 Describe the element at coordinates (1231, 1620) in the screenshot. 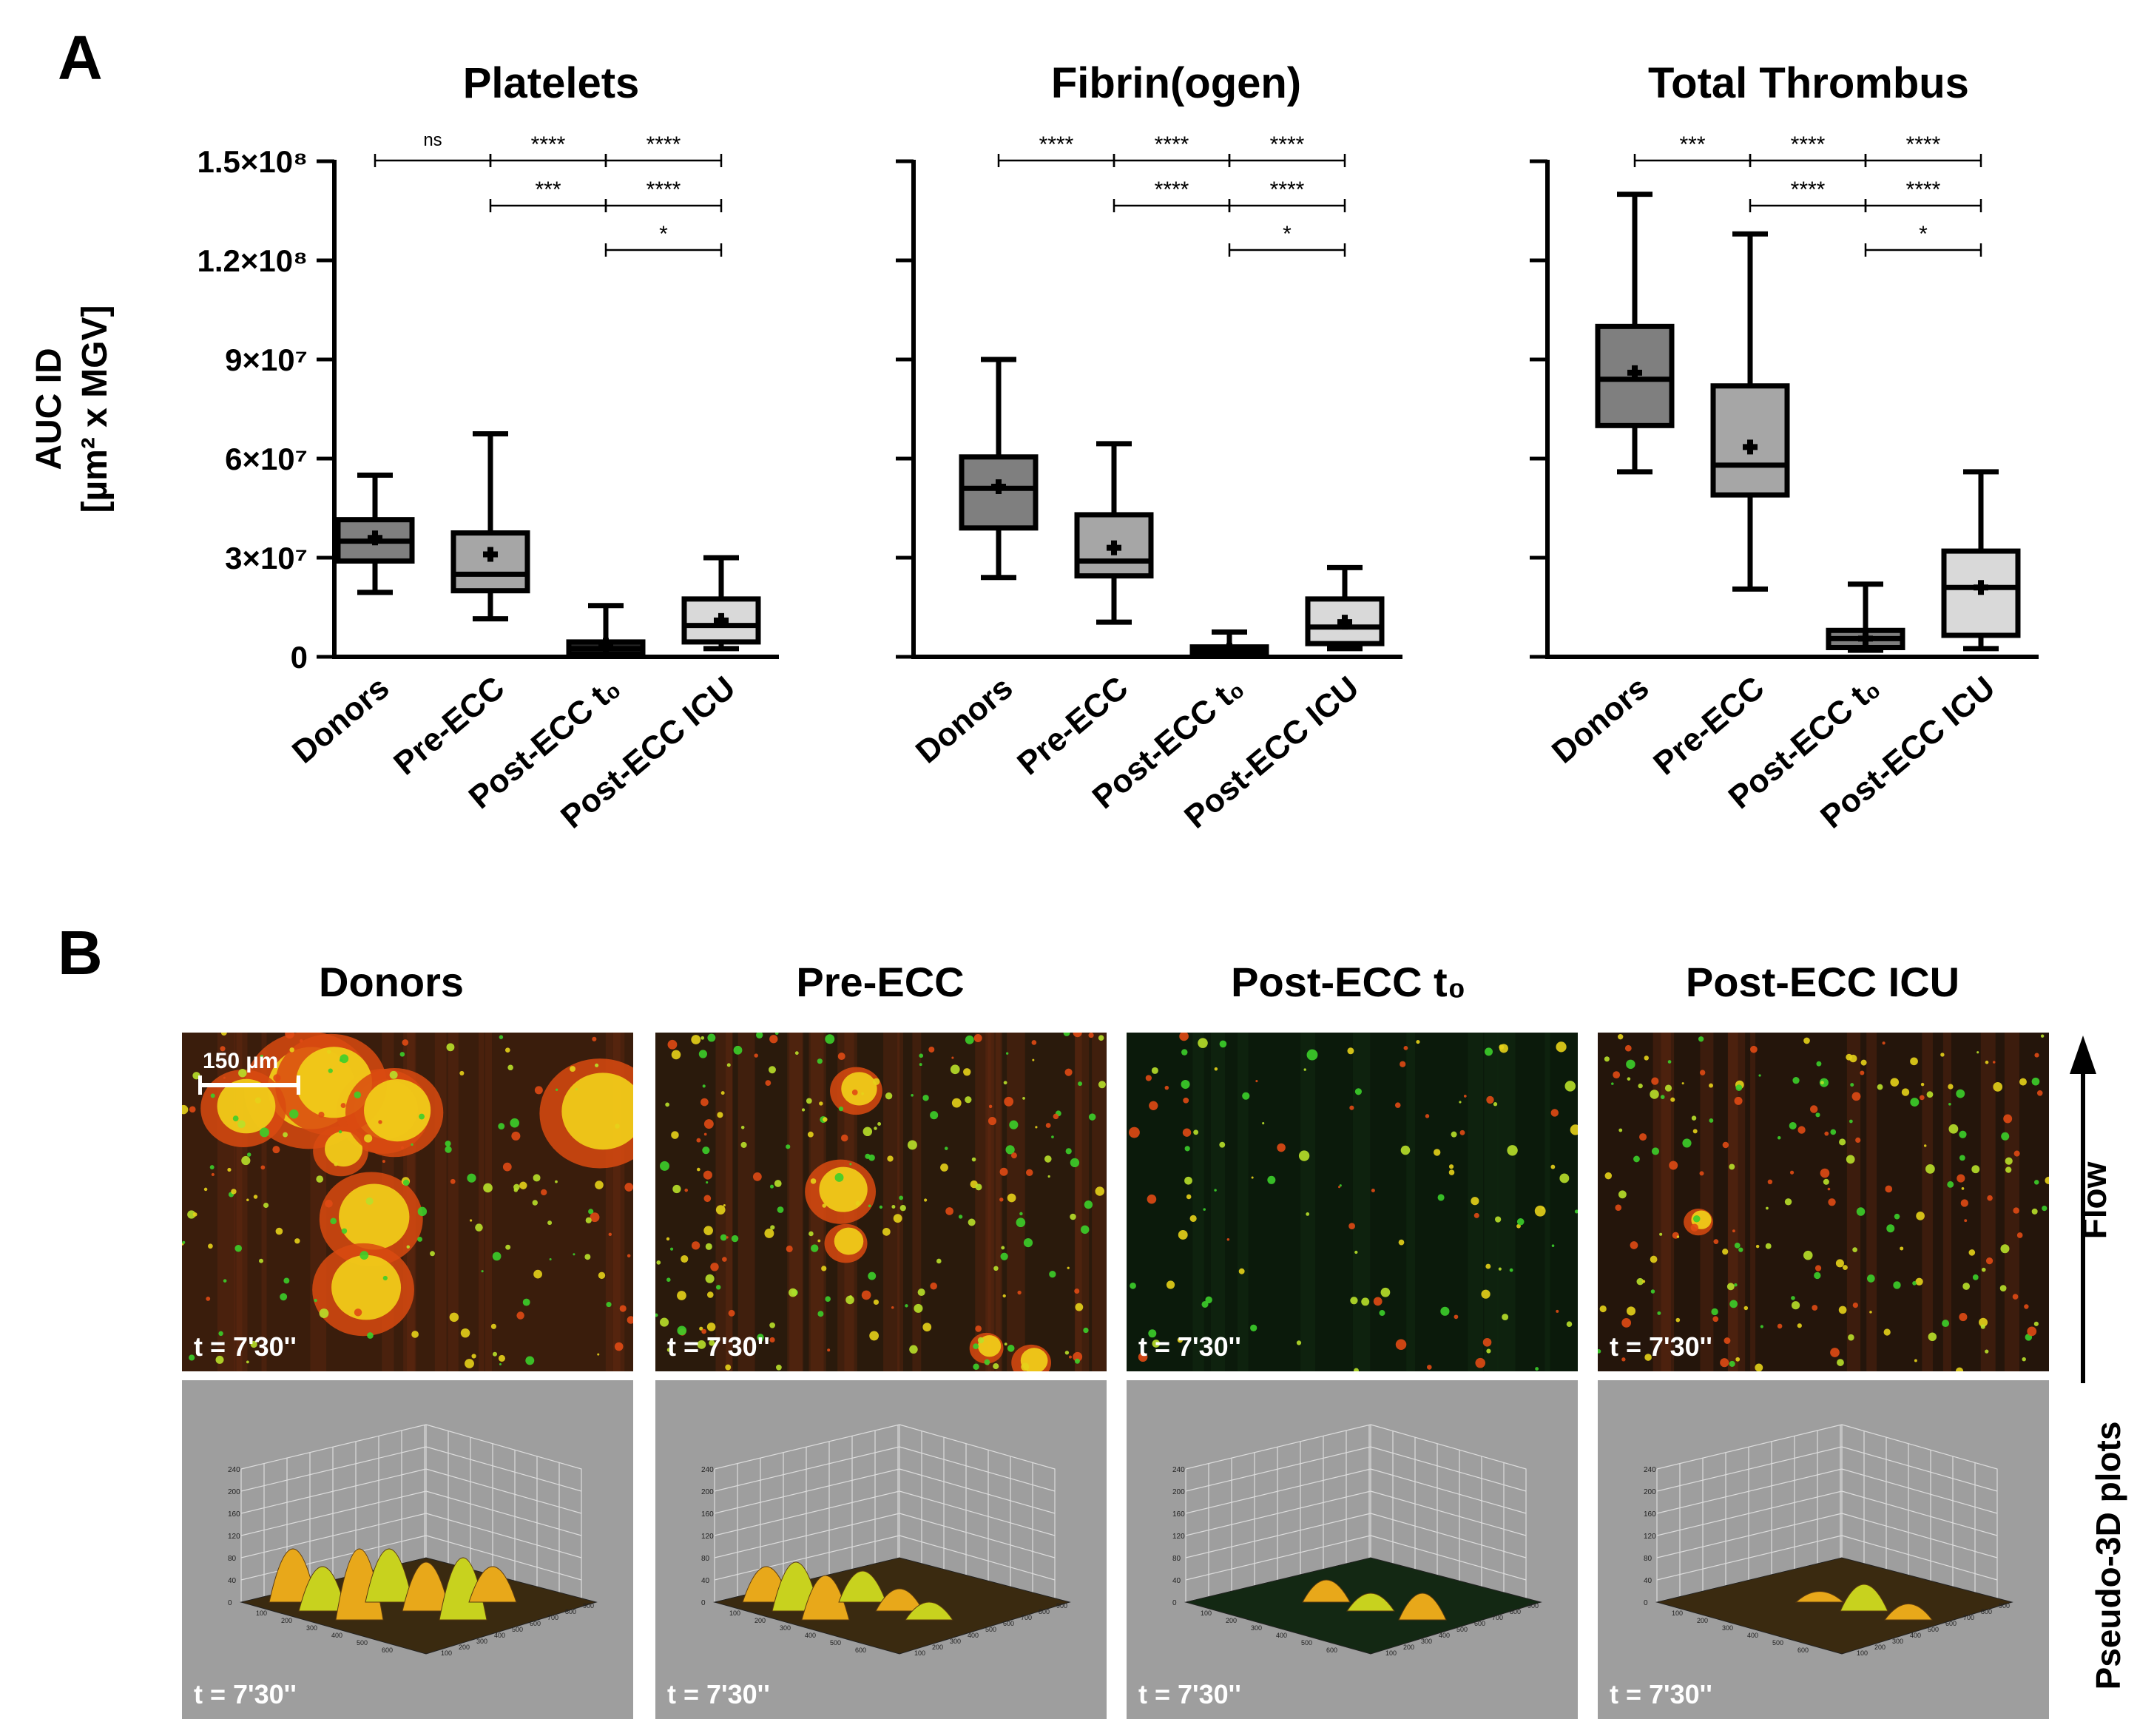

I see `y-tick-label: 200` at that location.